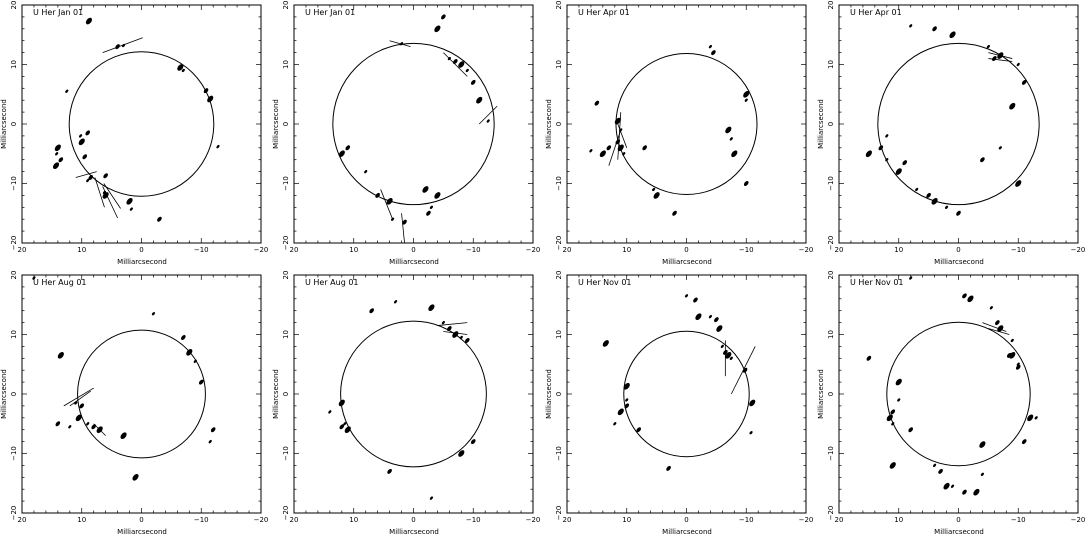 This screenshot has height=539, width=1089. I want to click on y-tick-label: −20, so click(559, 243).